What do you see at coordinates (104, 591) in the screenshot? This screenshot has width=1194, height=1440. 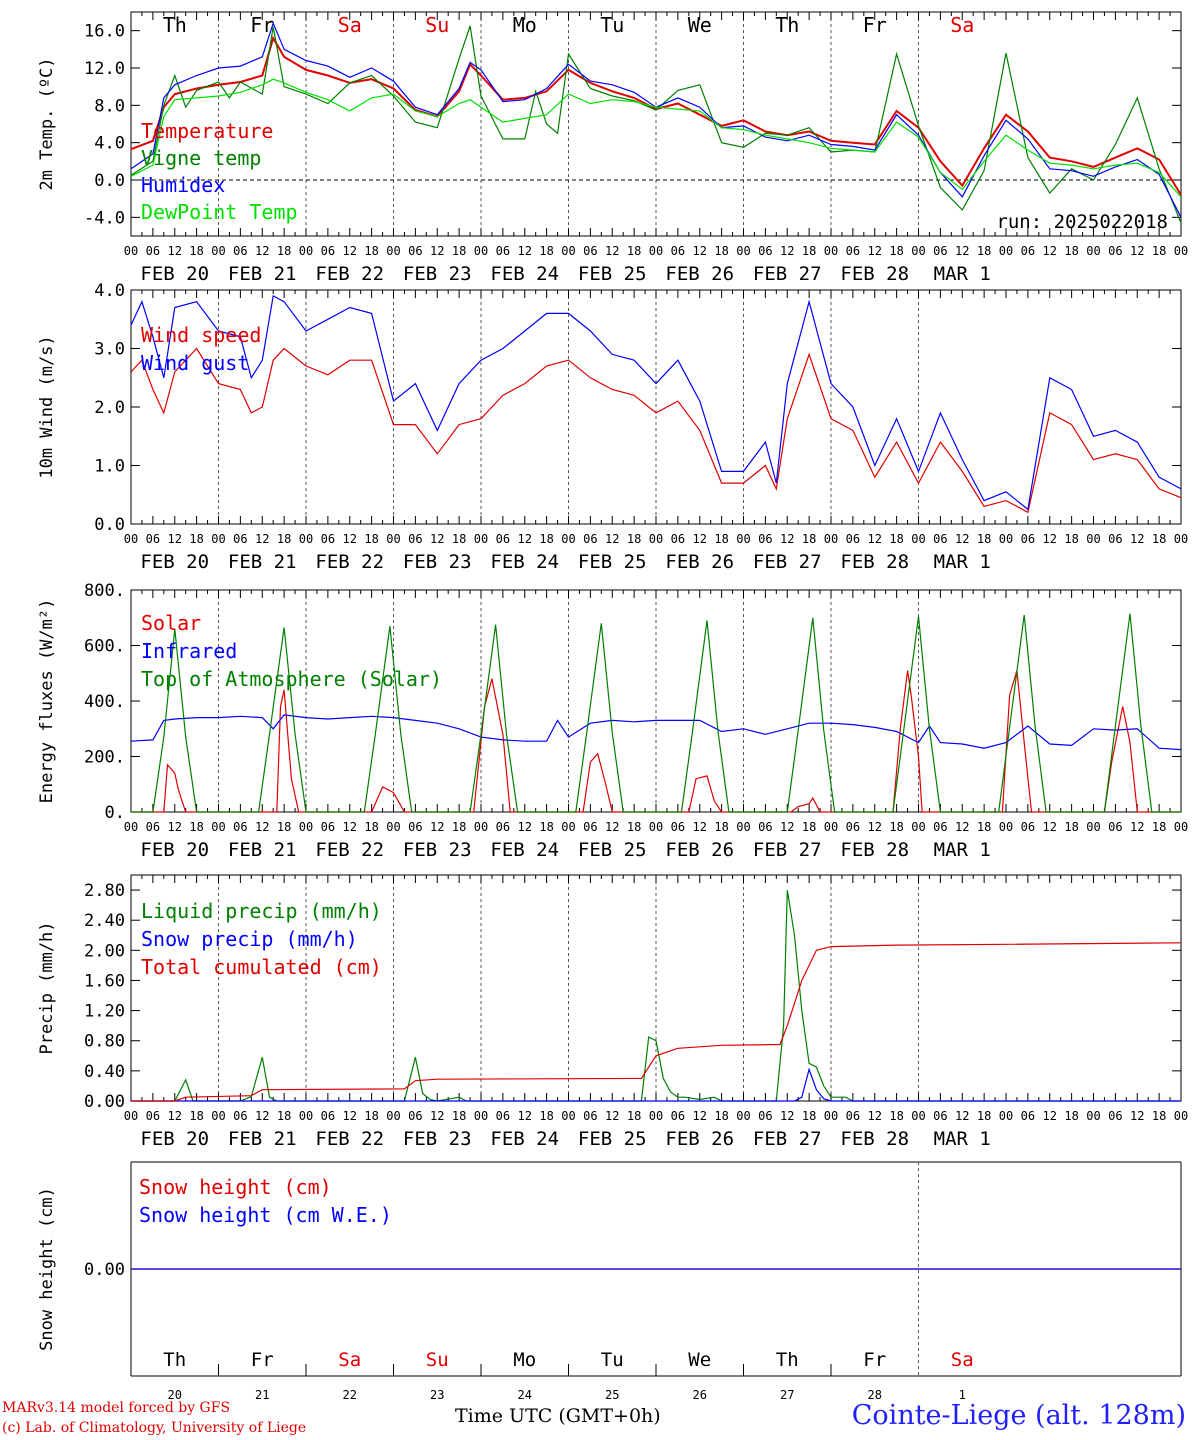 I see `y-tick-label: 800.` at bounding box center [104, 591].